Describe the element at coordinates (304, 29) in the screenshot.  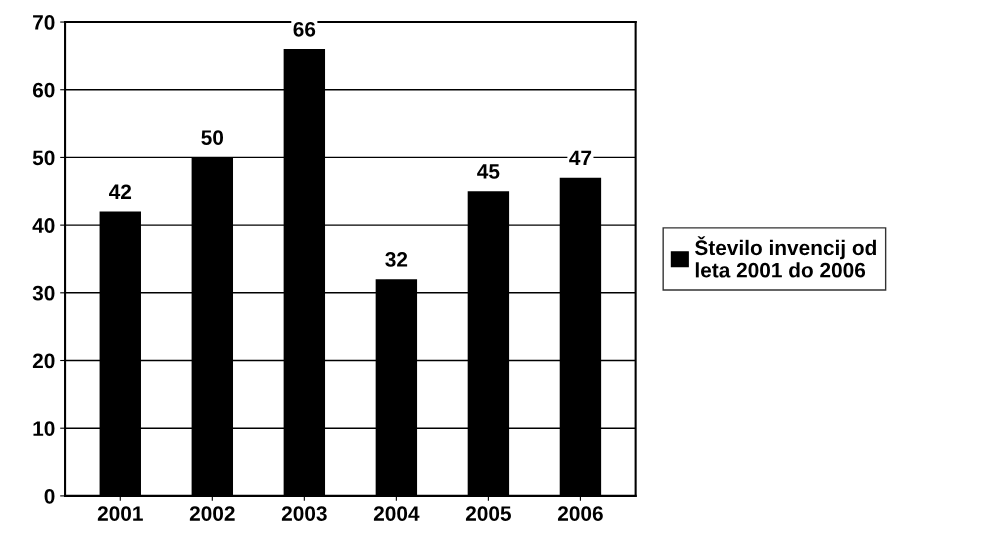
I see `data-label: 66` at that location.